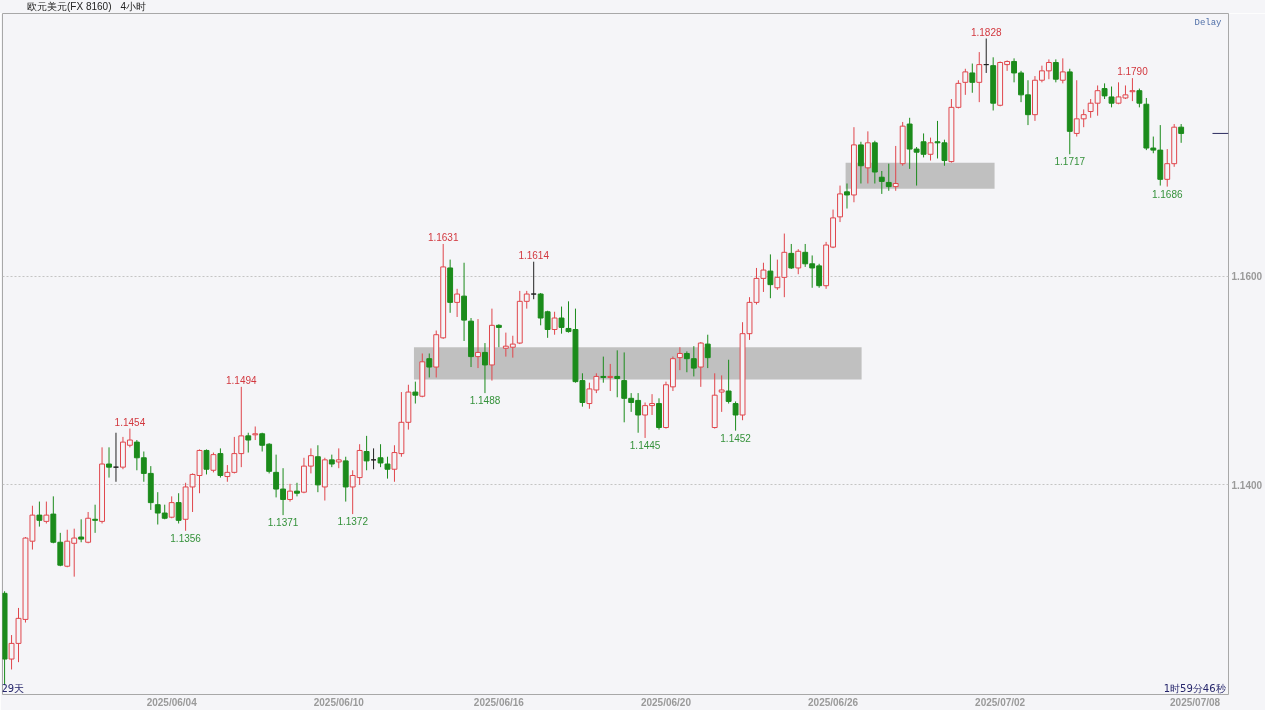 The height and width of the screenshot is (710, 1265). What do you see at coordinates (666, 702) in the screenshot?
I see `x-tick-label: 2025/06/20` at bounding box center [666, 702].